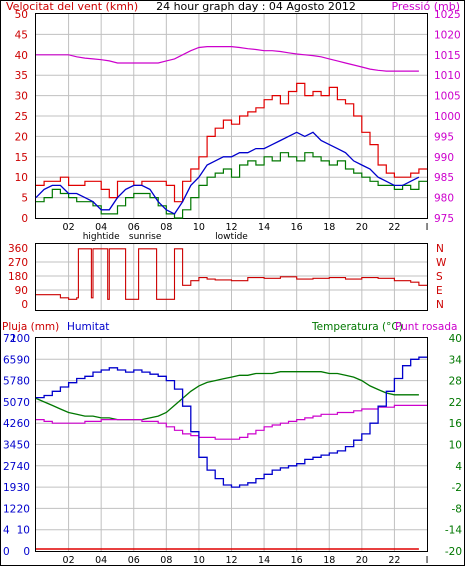 This screenshot has width=465, height=571. What do you see at coordinates (256, 6) in the screenshot?
I see `graph-day-title: 24 hour graph day : 04 Agosto 2012` at bounding box center [256, 6].